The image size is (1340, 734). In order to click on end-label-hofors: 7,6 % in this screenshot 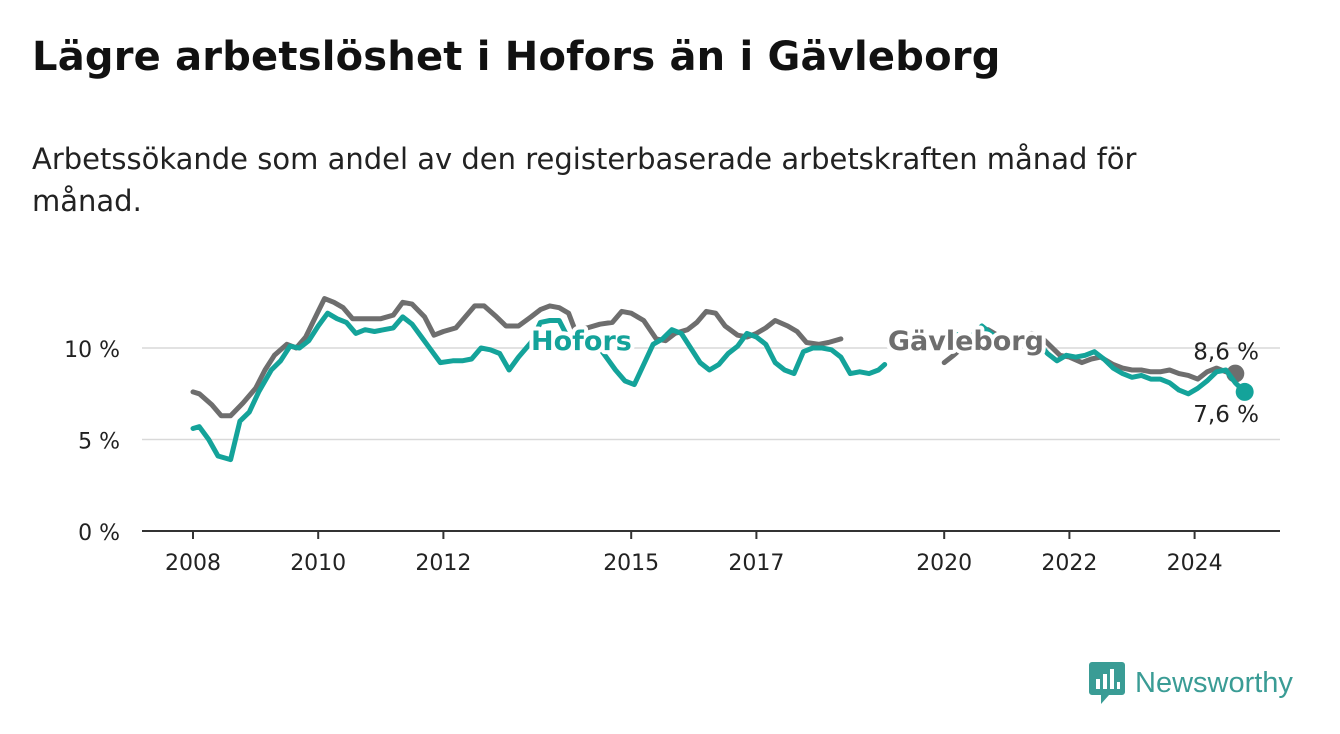, I will do `click(1226, 415)`.